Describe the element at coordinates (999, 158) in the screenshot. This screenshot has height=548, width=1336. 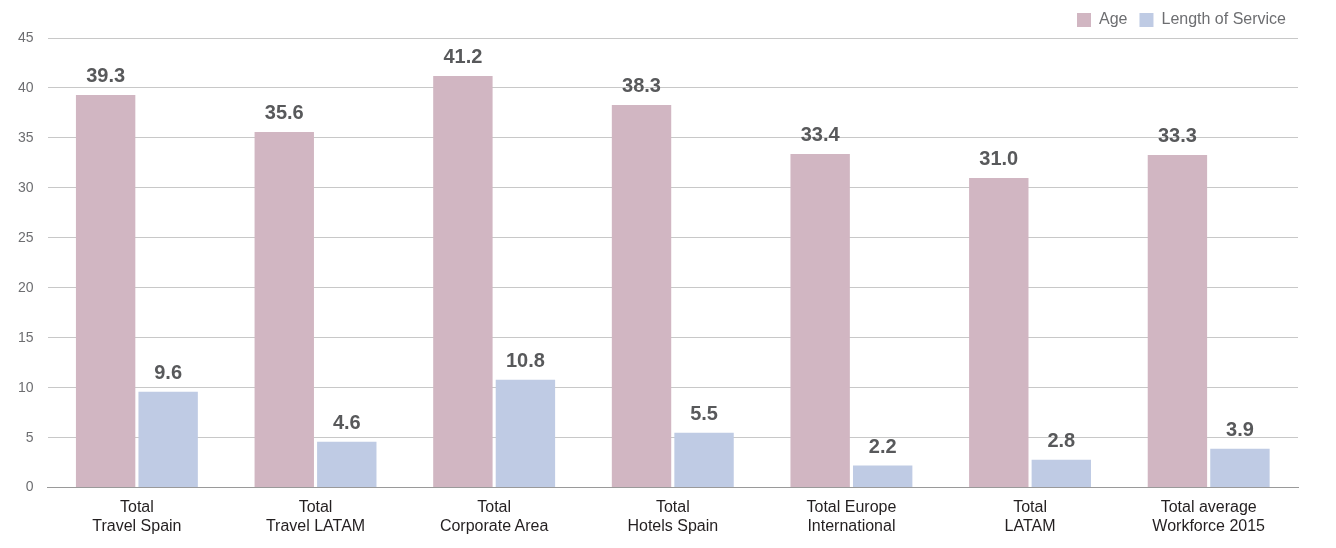
I see `data-label: 31.0` at that location.